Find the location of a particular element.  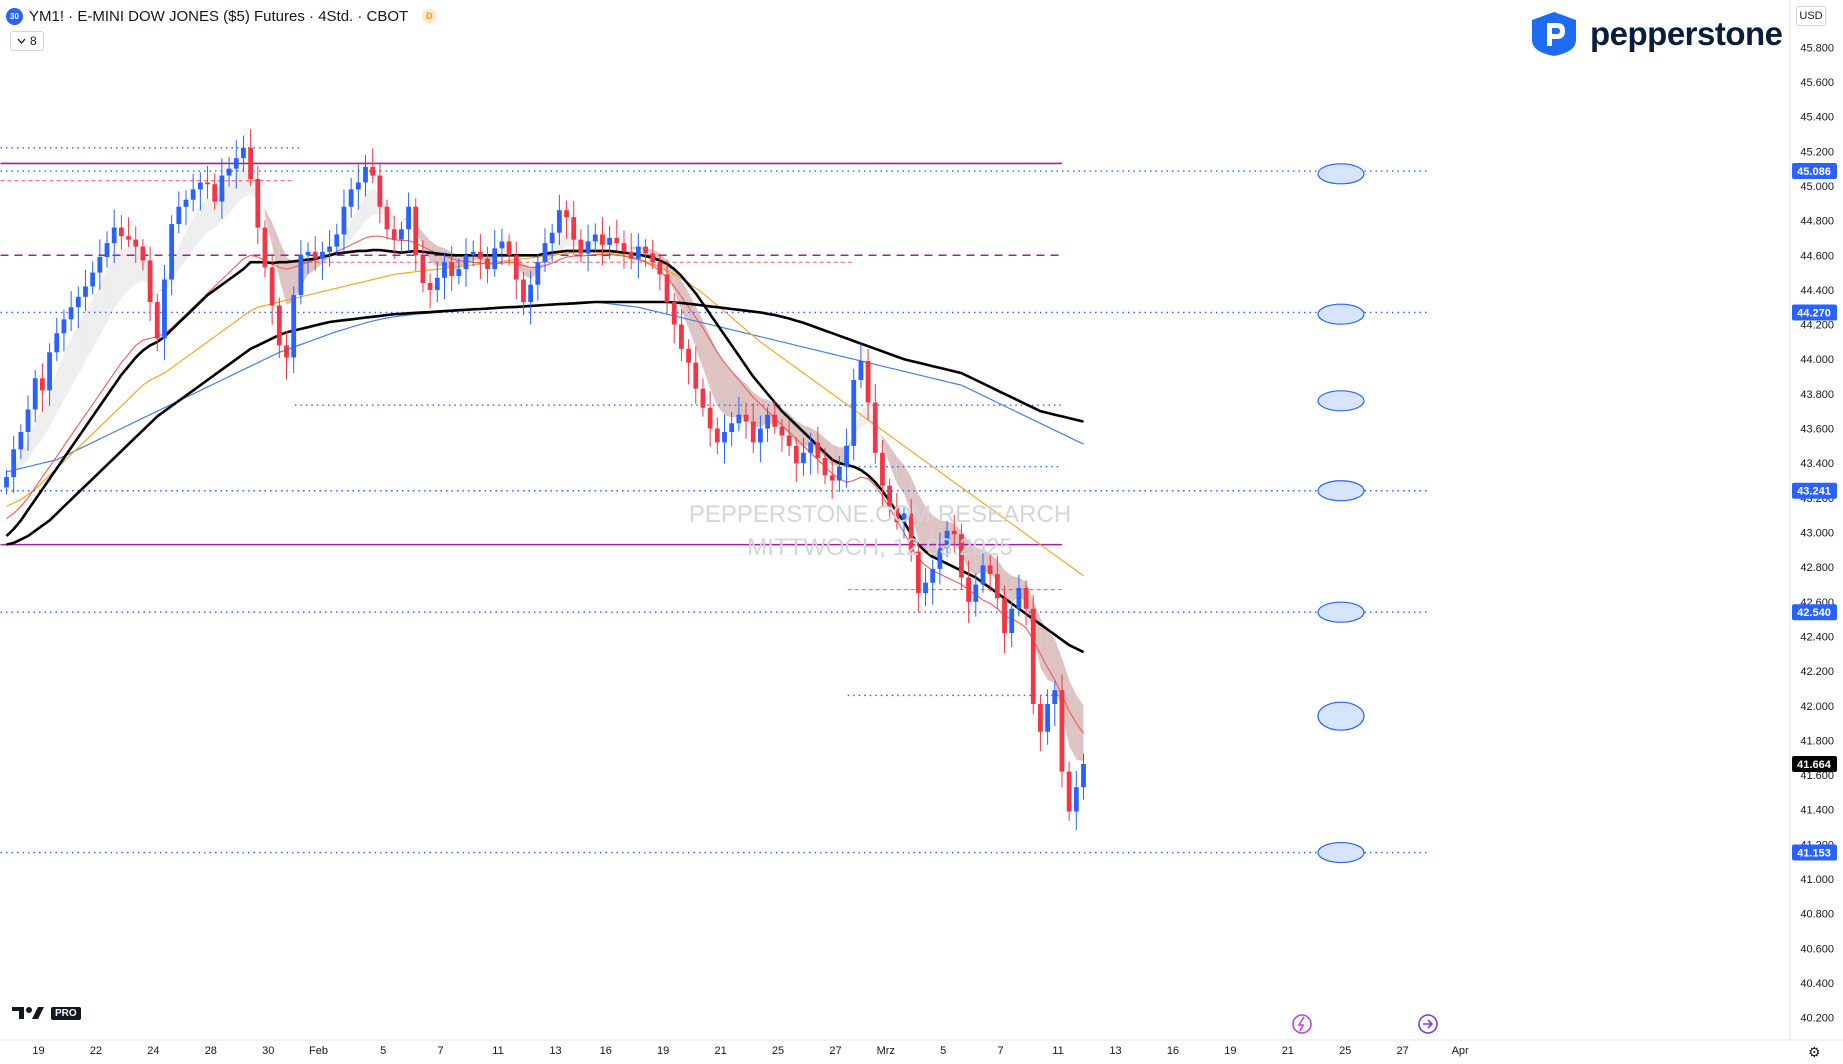

tradingview-logo: PRO is located at coordinates (46, 1013).